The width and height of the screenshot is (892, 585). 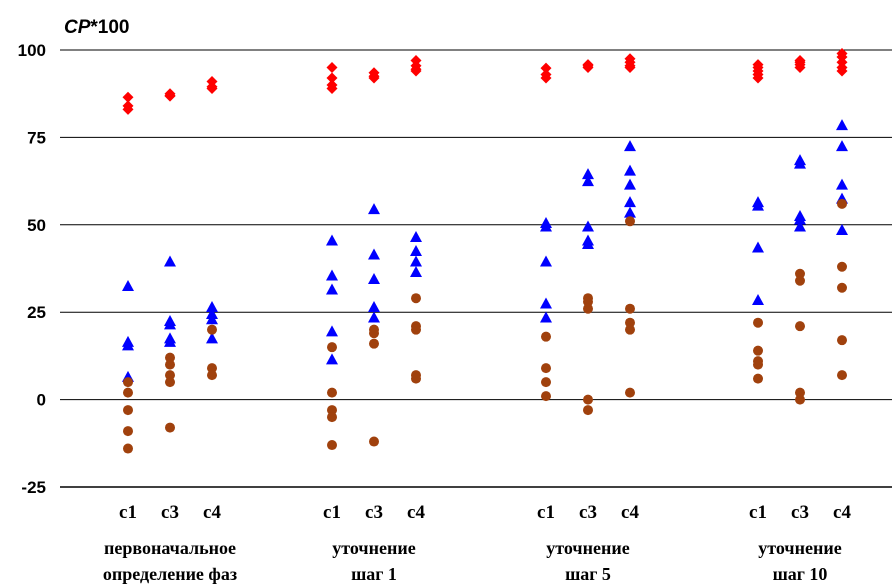 What do you see at coordinates (41, 400) in the screenshot?
I see `y-tick-label: 0` at bounding box center [41, 400].